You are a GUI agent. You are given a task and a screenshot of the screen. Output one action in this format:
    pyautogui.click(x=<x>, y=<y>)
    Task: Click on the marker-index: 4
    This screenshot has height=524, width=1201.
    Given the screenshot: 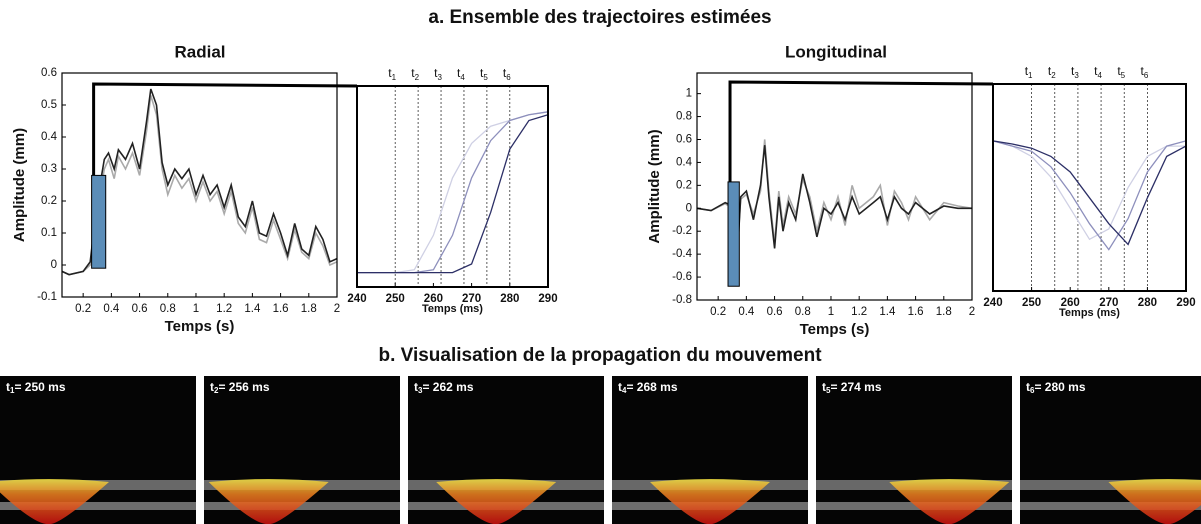 What is the action you would take?
    pyautogui.click(x=1100, y=75)
    